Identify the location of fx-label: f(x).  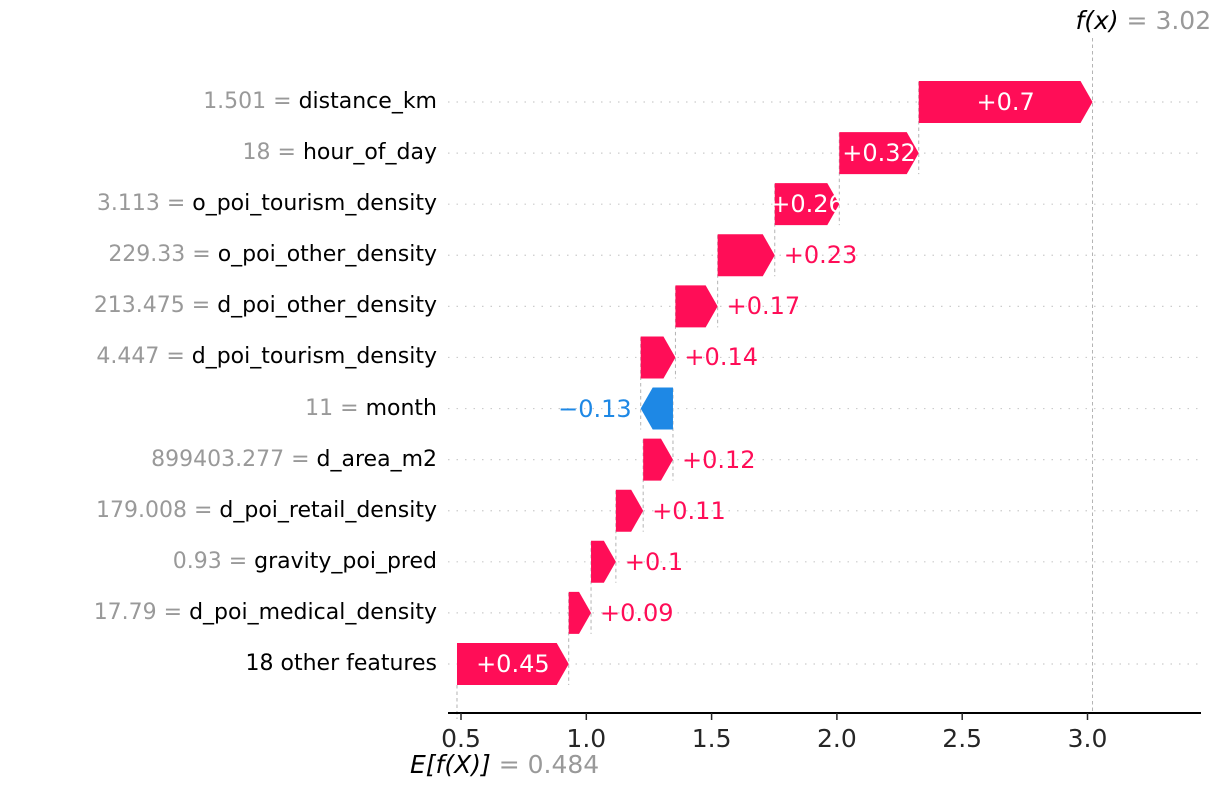
(1097, 20).